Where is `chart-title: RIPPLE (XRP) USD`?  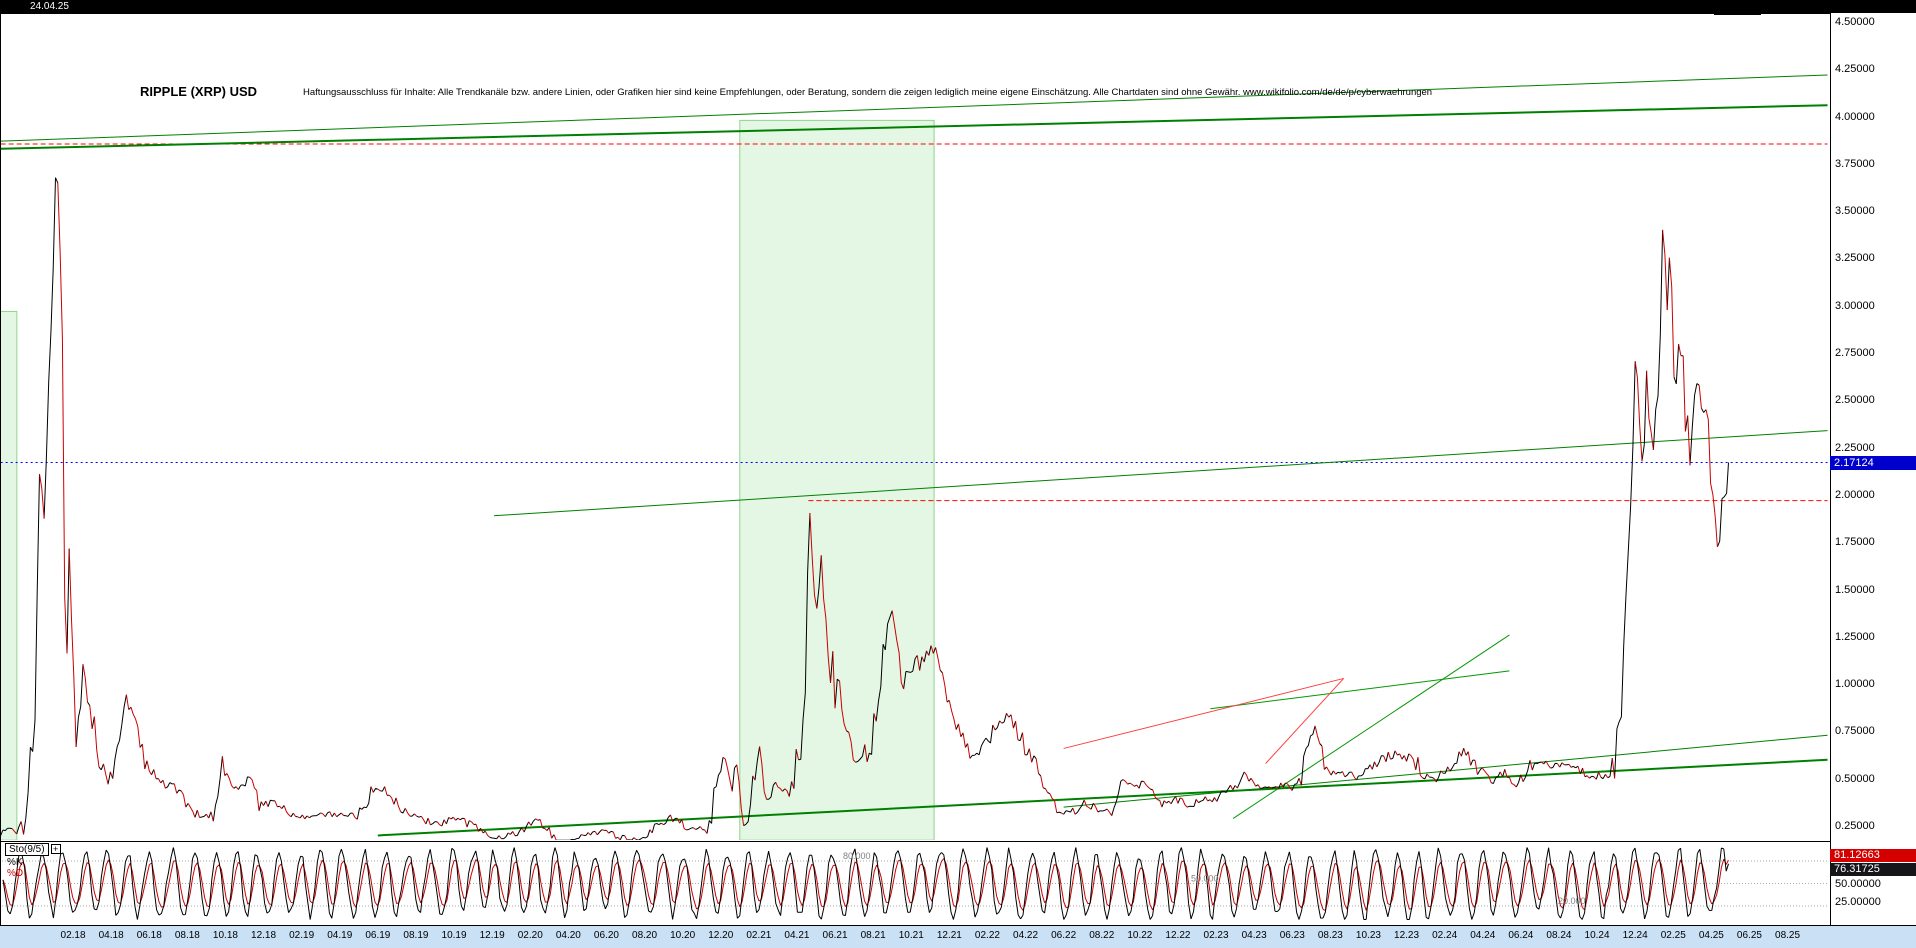
chart-title: RIPPLE (XRP) USD is located at coordinates (199, 91).